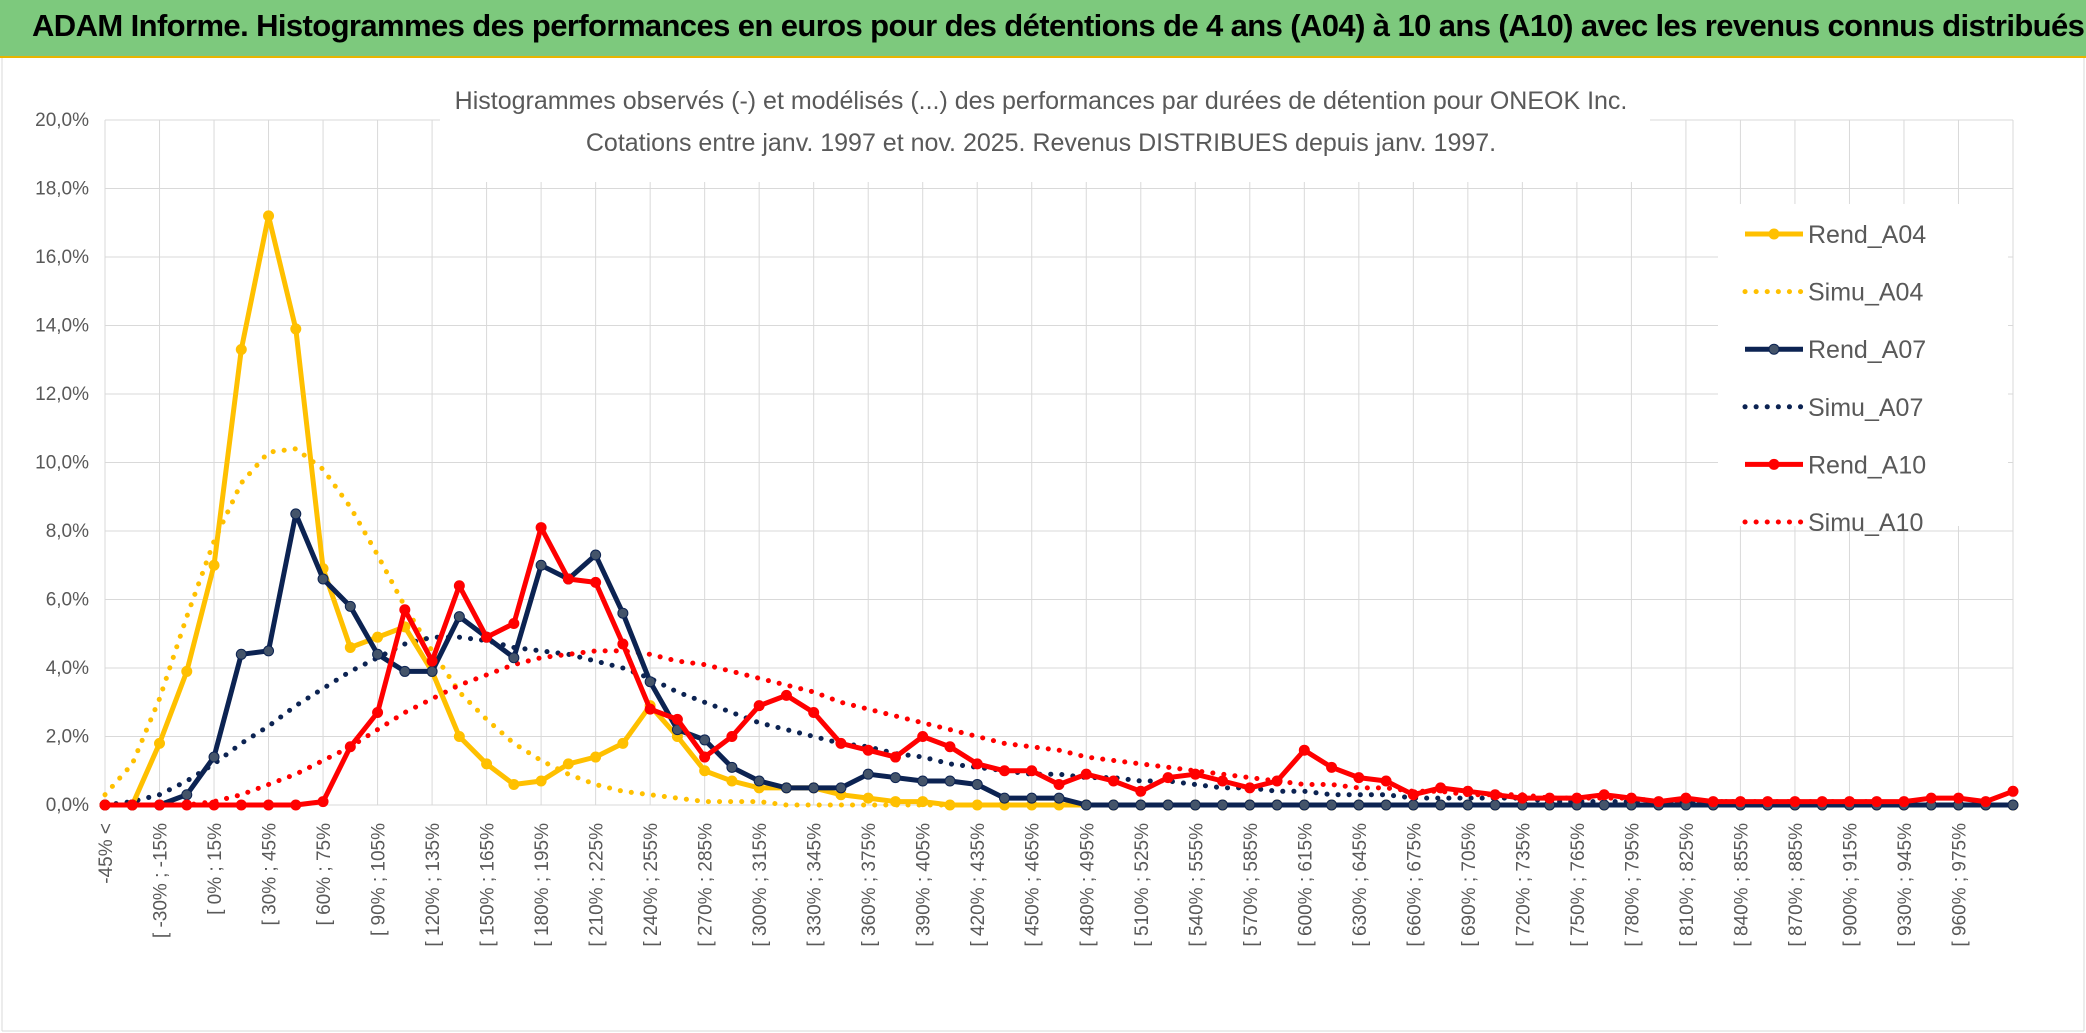  I want to click on y-tick-label: 0,0%, so click(67, 805).